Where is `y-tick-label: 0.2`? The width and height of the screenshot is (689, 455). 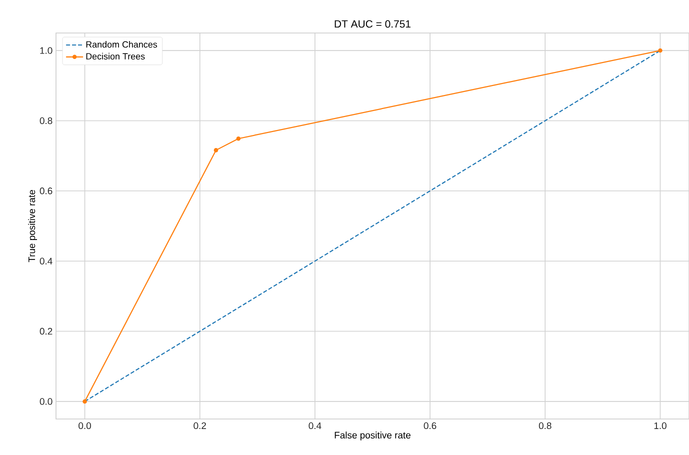
y-tick-label: 0.2 is located at coordinates (46, 331).